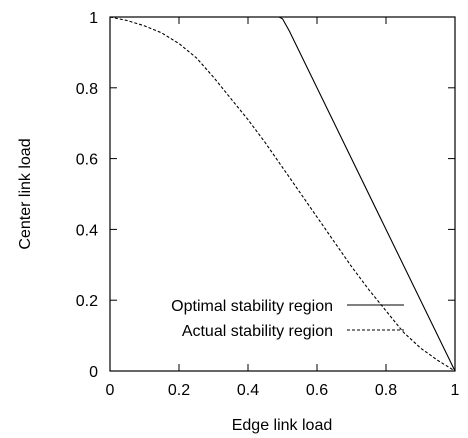 The image size is (468, 438). I want to click on legend-label: Actual stability region, so click(257, 331).